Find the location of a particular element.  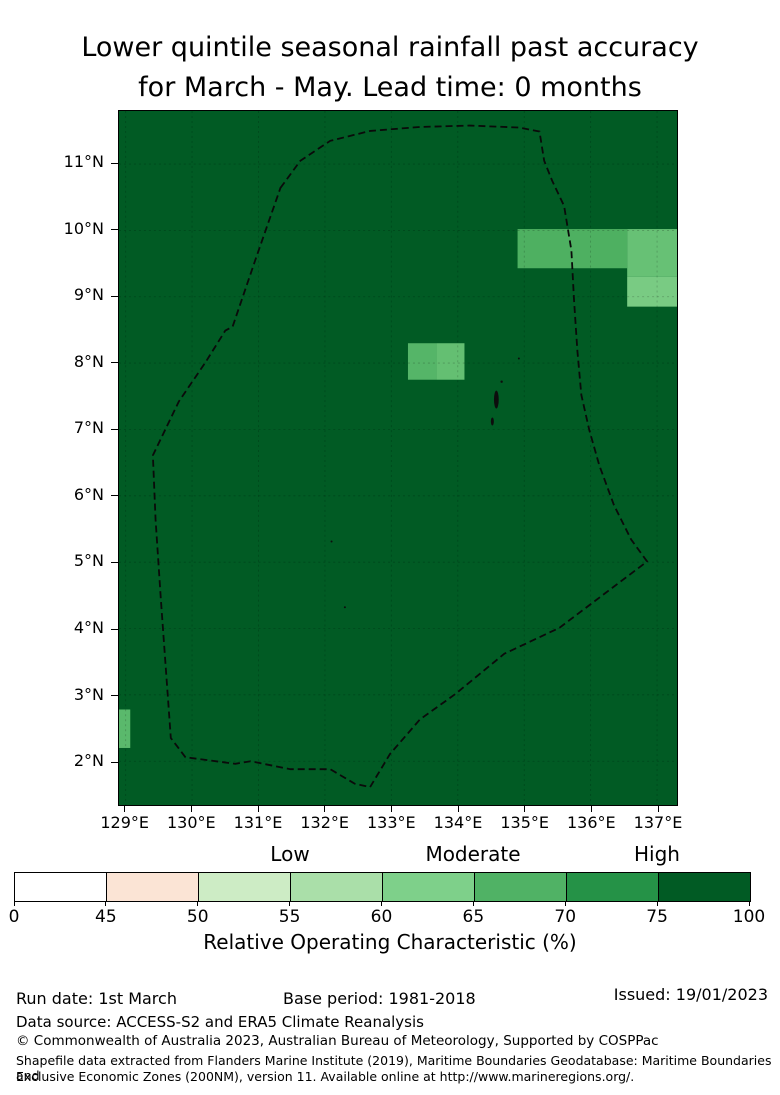

y-tick-label: 4°N is located at coordinates (88, 627).